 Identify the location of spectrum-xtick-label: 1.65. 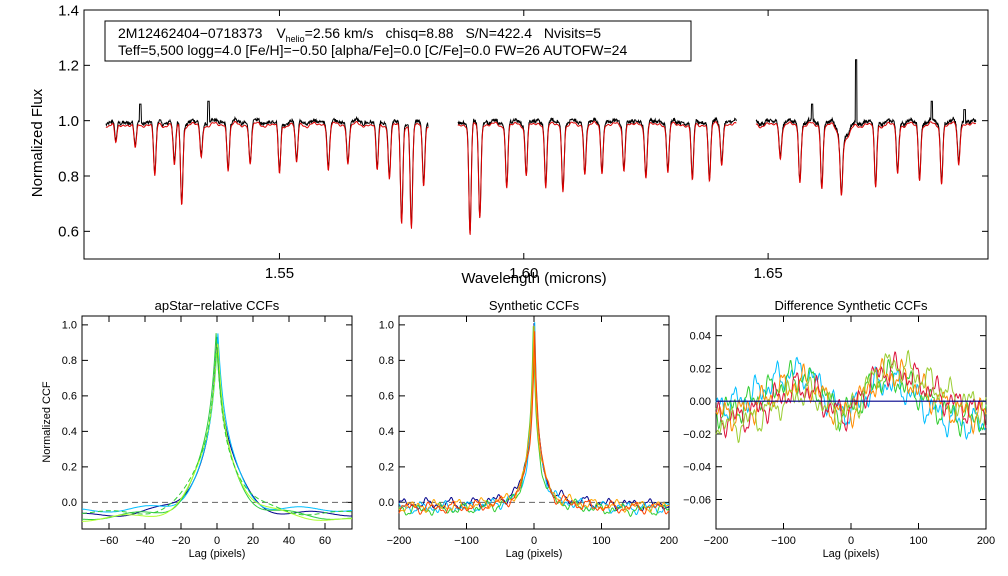
(768, 273).